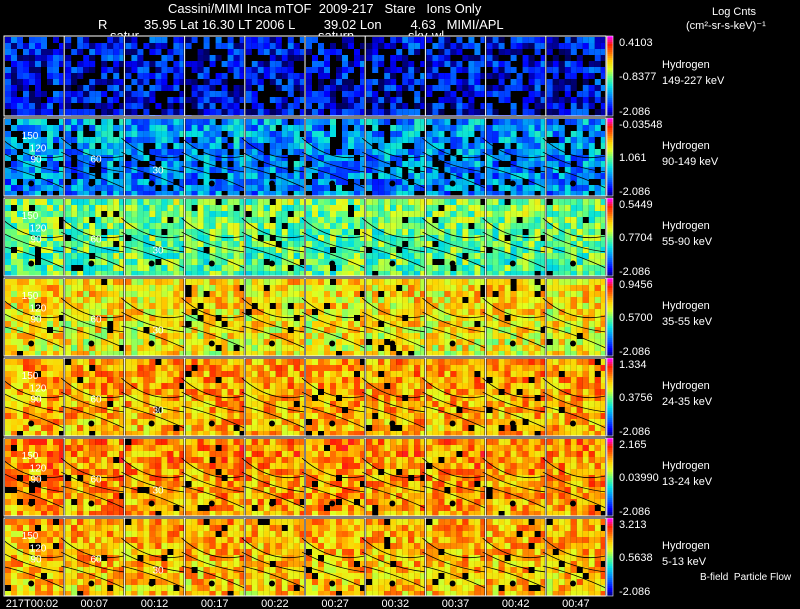 This screenshot has width=800, height=609. I want to click on image-panel, so click(395, 317).